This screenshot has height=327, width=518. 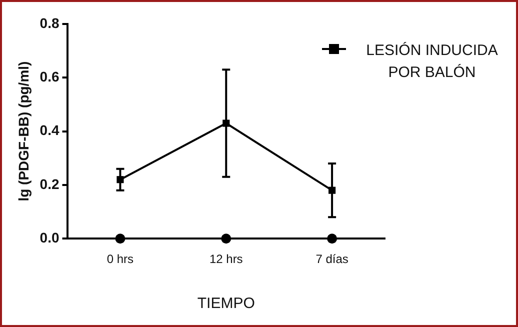 What do you see at coordinates (120, 259) in the screenshot?
I see `x-tick-label: 0 hrs` at bounding box center [120, 259].